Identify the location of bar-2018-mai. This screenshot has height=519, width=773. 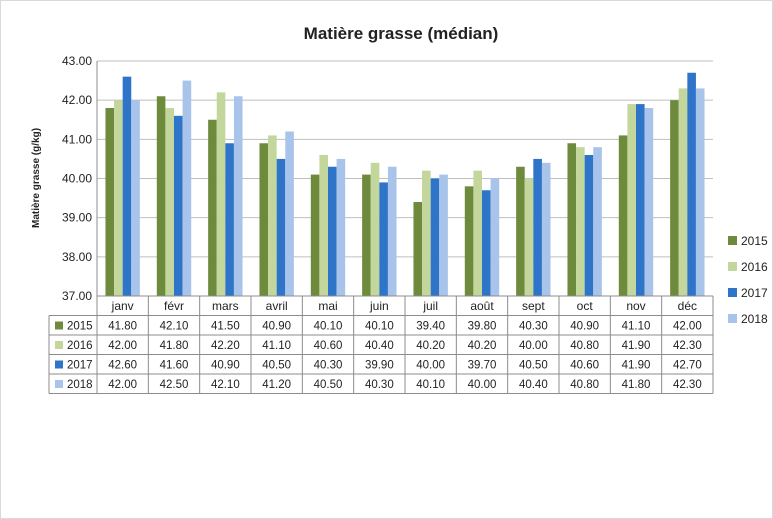
(341, 227).